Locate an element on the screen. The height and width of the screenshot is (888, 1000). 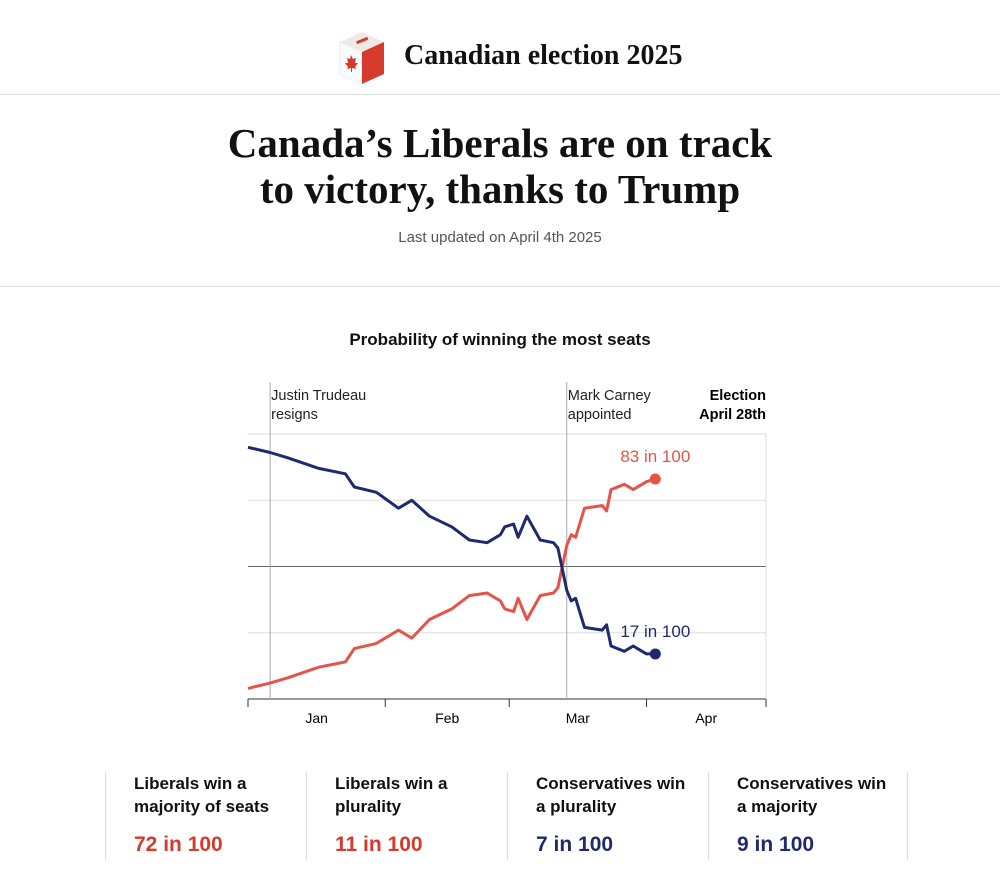
election-note: April 28th is located at coordinates (732, 415).